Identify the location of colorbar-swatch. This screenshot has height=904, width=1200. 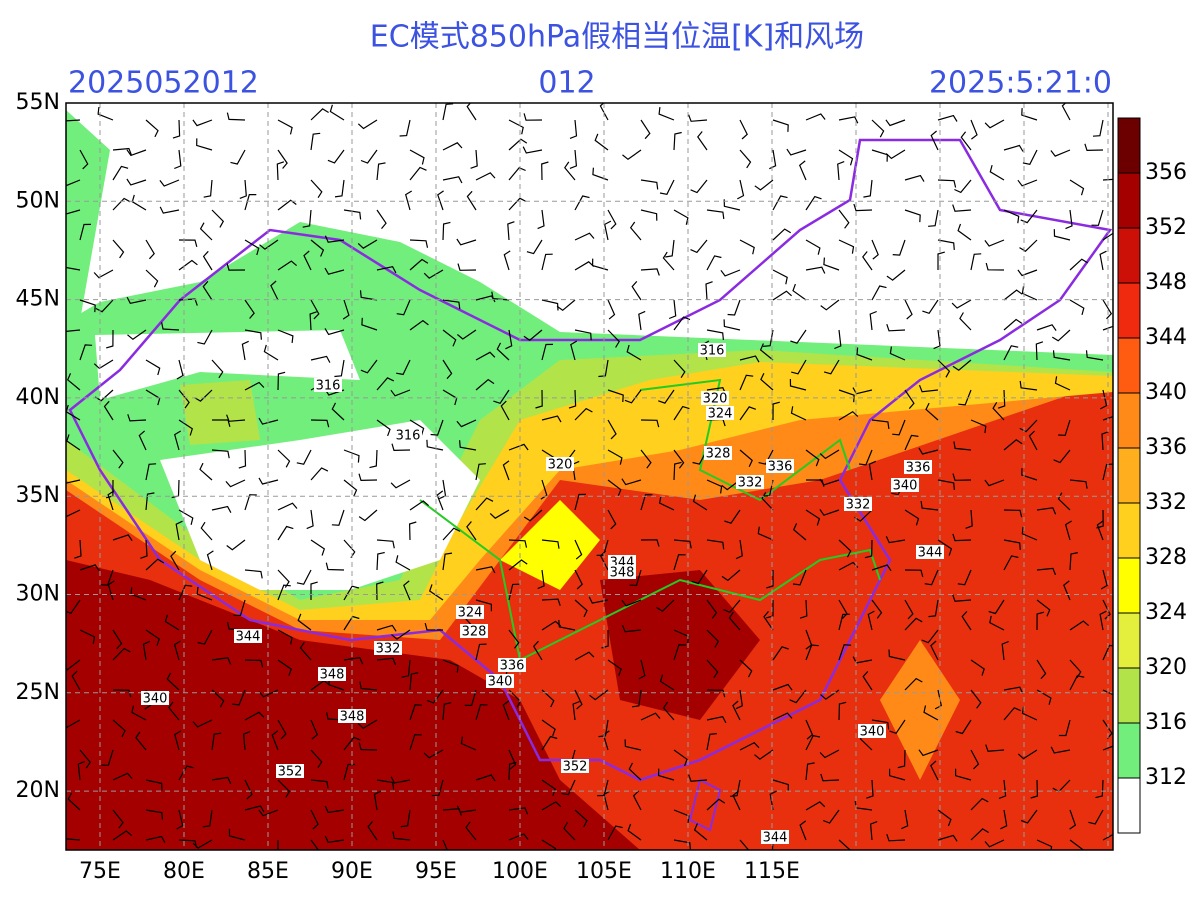
(1129, 805).